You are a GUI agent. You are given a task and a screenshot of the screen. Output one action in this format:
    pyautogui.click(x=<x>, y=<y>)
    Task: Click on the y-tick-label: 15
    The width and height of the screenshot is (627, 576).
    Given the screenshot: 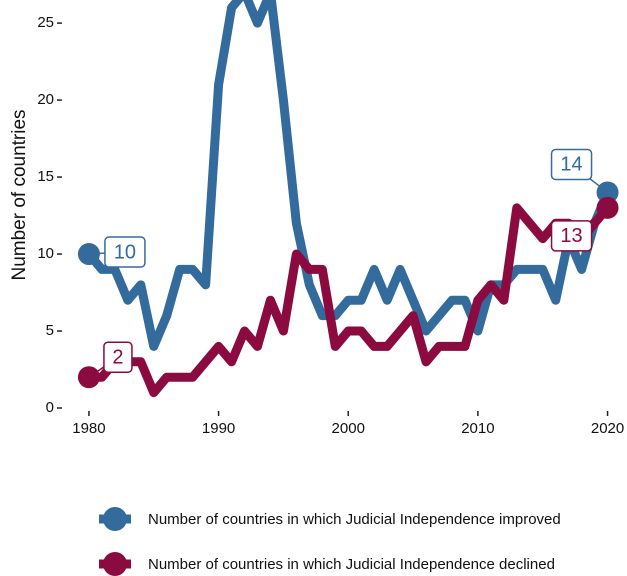 What is the action you would take?
    pyautogui.click(x=45, y=176)
    